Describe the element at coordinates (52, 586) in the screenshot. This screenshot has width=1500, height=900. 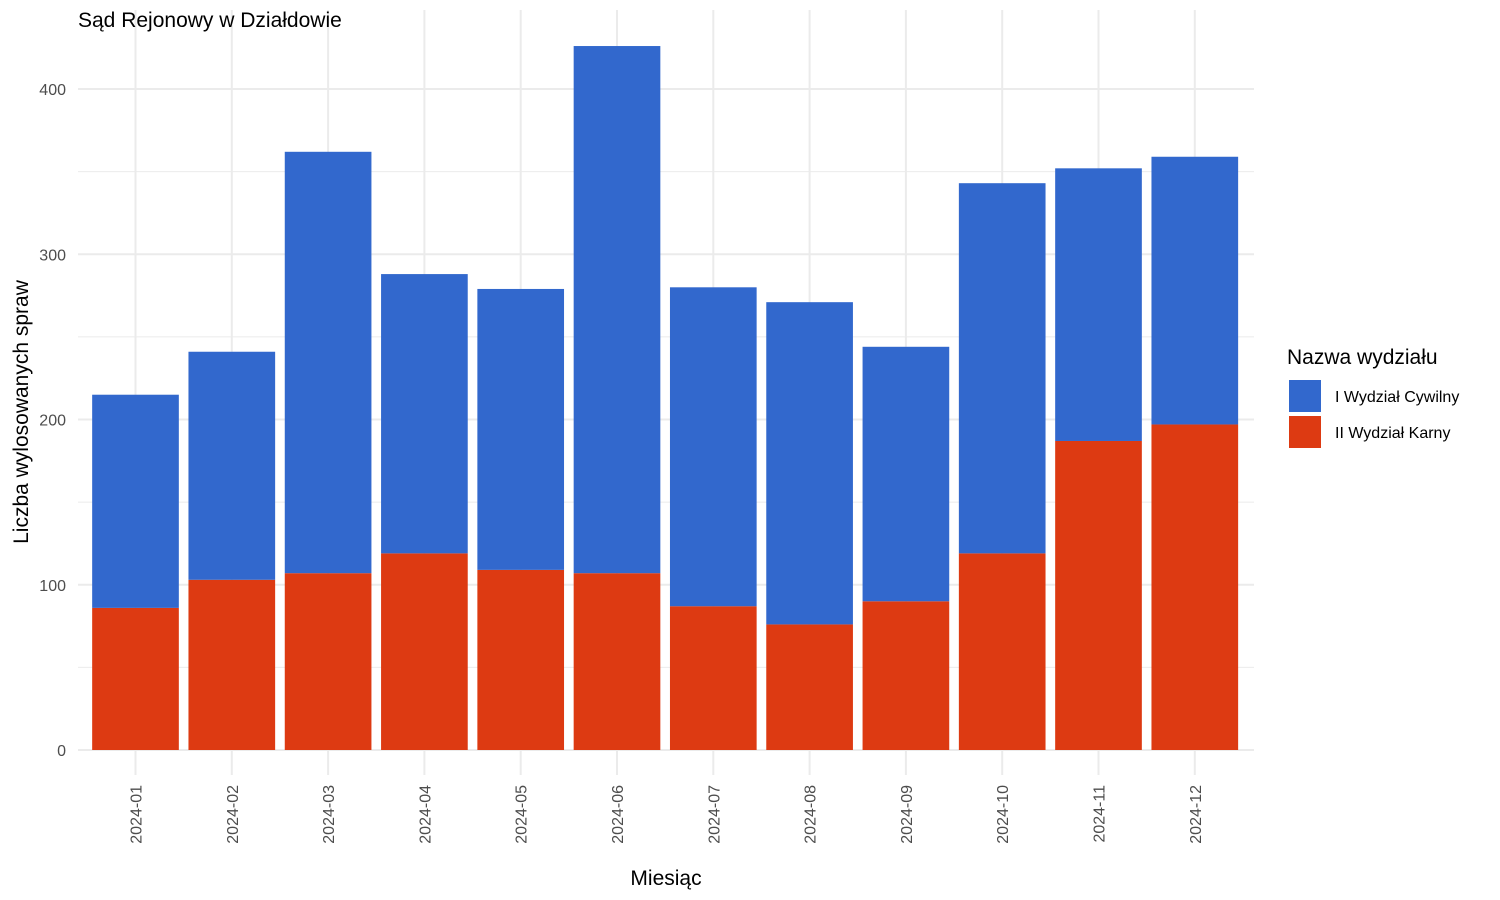
I see `y-tick-label: 100` at that location.